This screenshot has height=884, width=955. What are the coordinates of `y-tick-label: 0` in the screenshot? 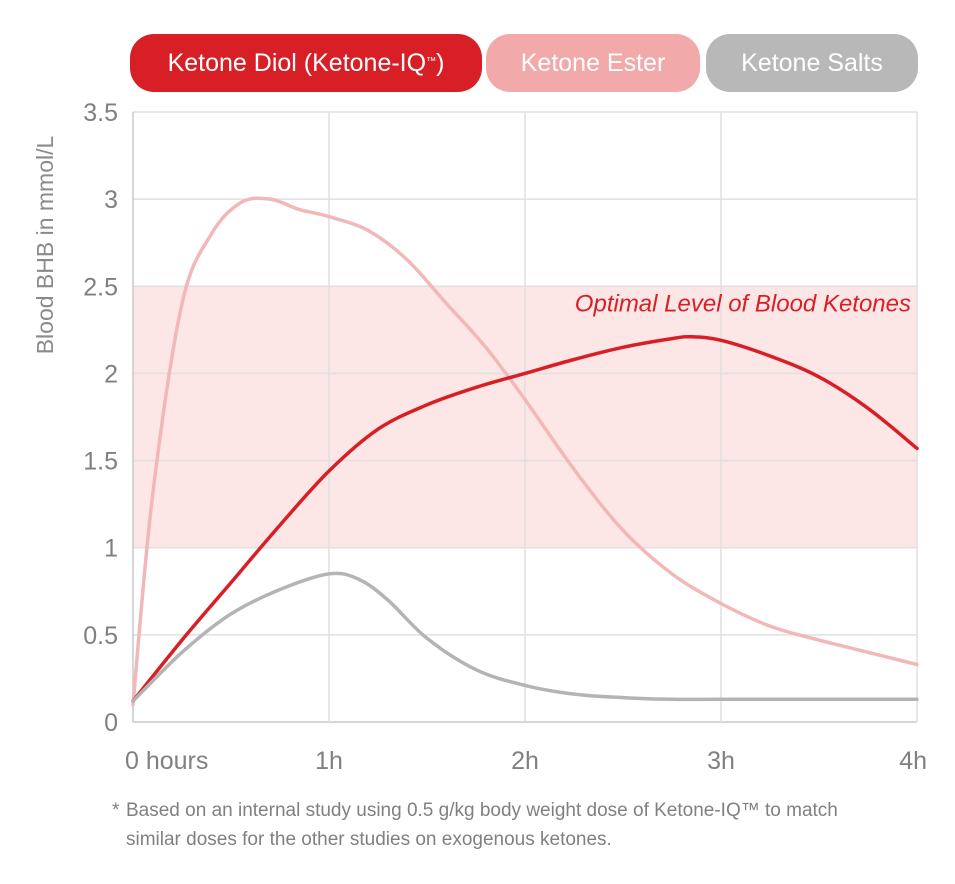 It's located at (111, 723).